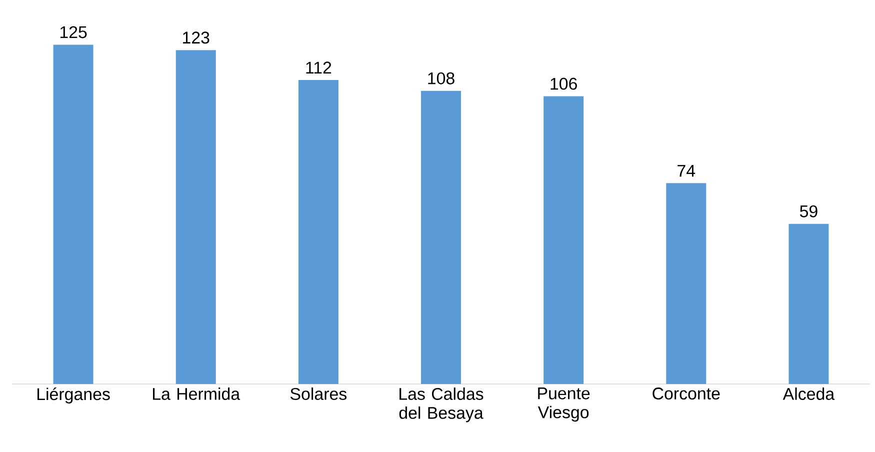  Describe the element at coordinates (196, 394) in the screenshot. I see `x-tick-label: La Hermida` at that location.